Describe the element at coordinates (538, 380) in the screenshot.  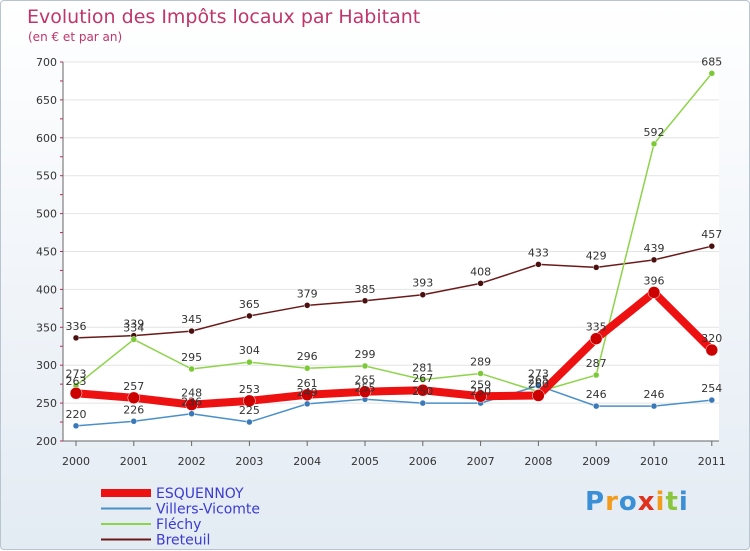
I see `data-label-fl-chy: 265` at that location.